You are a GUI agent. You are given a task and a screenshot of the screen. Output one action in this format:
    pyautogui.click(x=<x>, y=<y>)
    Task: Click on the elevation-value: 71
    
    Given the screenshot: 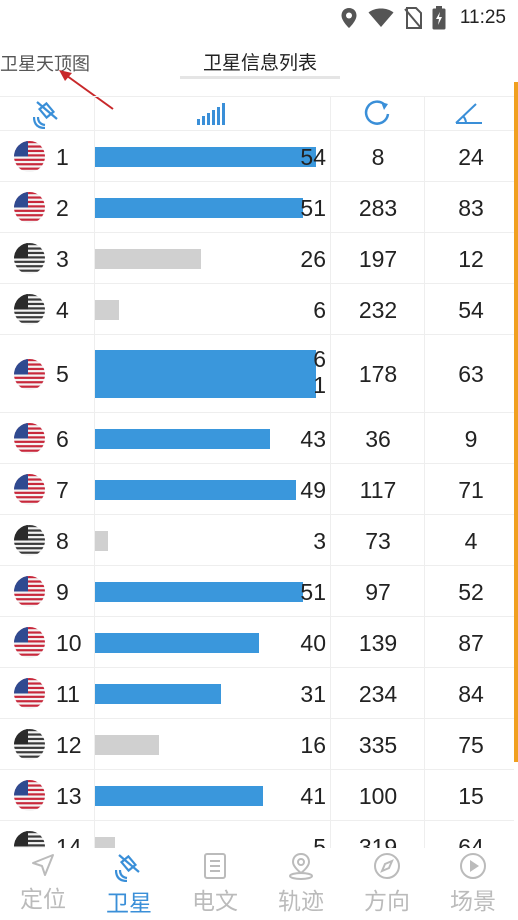 What is the action you would take?
    pyautogui.click(x=471, y=489)
    